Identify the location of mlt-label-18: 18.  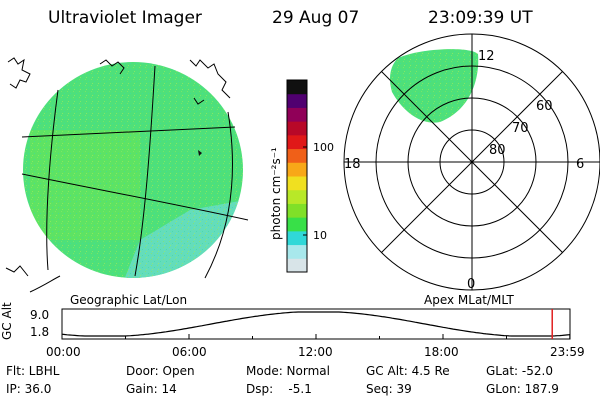
(352, 164).